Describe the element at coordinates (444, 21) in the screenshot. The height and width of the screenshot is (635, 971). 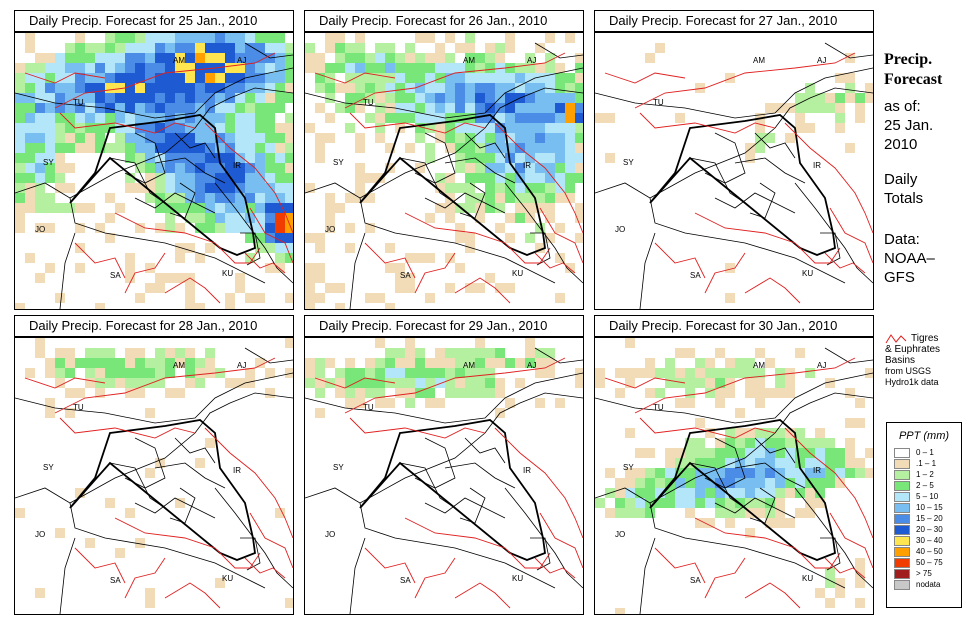
I see `panel-title: Daily Precip. Forecast for 26 Jan., 2010` at that location.